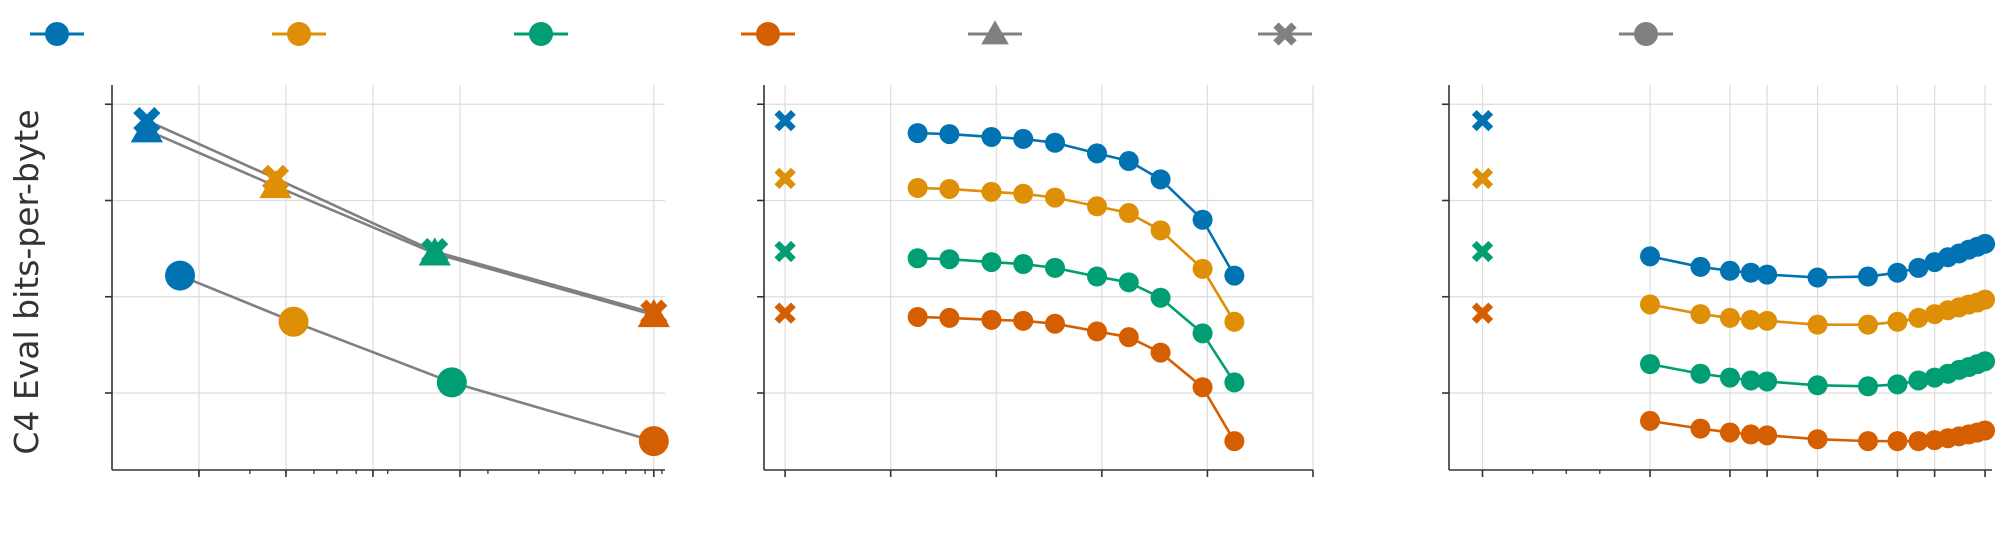 This screenshot has width=2000, height=560. I want to click on y-axis-label: C4 Eval bits-per-byte, so click(26, 281).